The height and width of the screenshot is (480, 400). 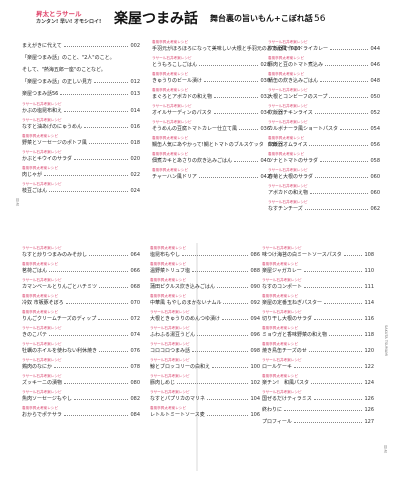 I want to click on toc-entry-title: 楽屋の定番玉ねぎパスター, so click(x=292, y=303).